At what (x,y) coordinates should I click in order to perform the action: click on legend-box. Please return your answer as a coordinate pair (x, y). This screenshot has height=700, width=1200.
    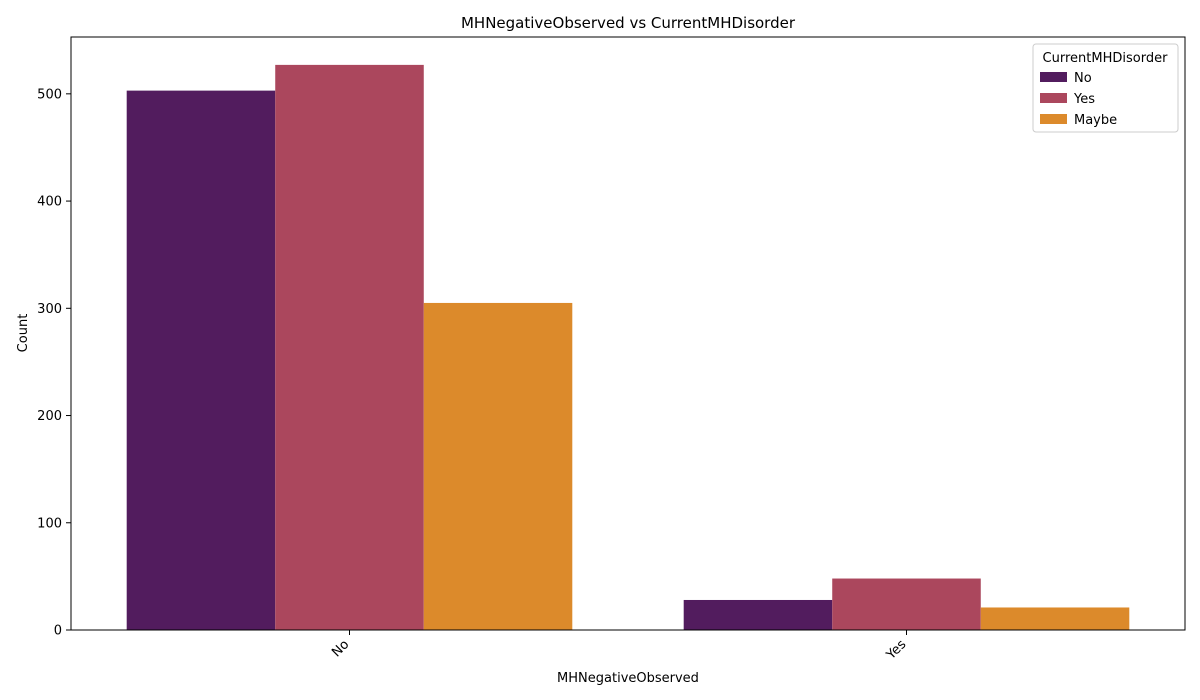
    Looking at the image, I should click on (1105, 88).